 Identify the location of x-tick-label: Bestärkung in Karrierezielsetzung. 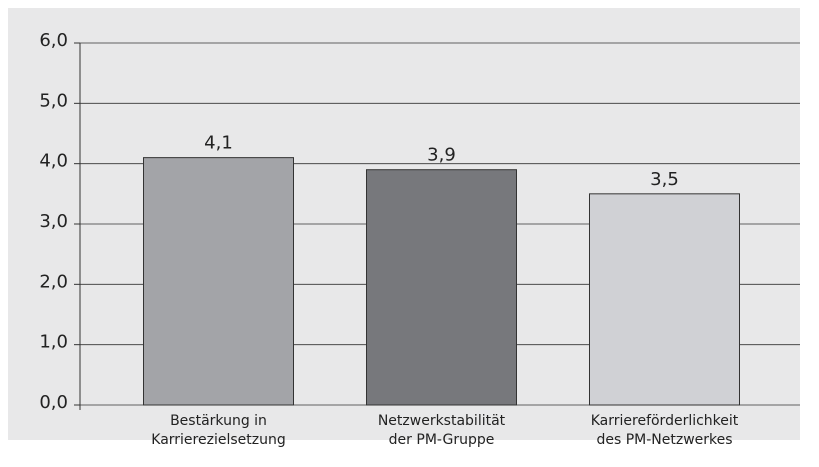
(218, 430).